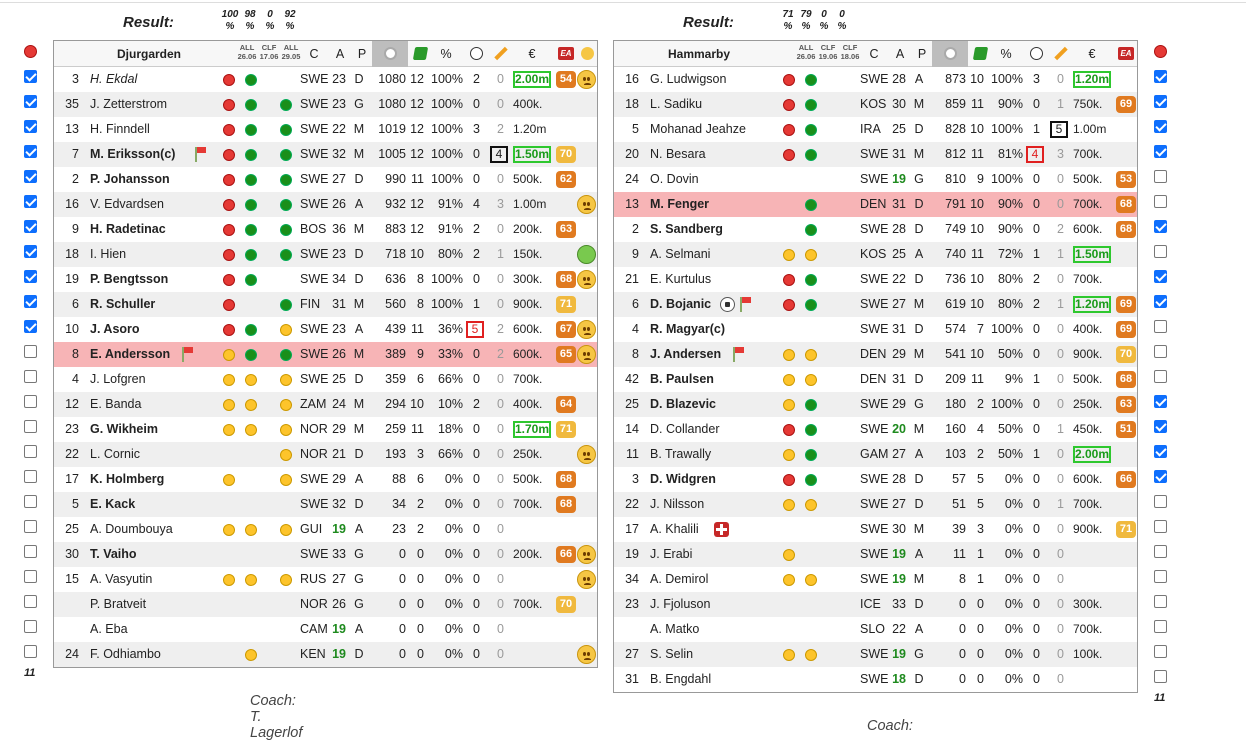 The height and width of the screenshot is (747, 1246). I want to click on table-row: 23 J. Fjoluson ICE 33 D 0 0 0% 0 0 300k., so click(875, 604).